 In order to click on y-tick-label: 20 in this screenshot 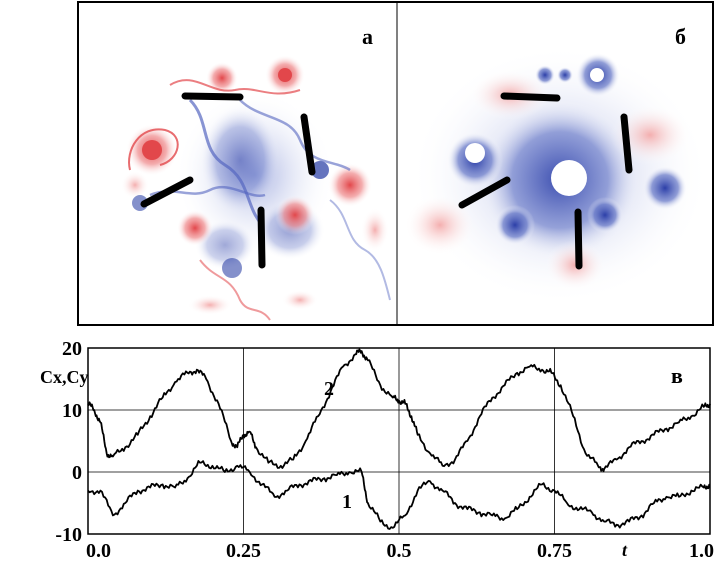, I will do `click(72, 349)`.